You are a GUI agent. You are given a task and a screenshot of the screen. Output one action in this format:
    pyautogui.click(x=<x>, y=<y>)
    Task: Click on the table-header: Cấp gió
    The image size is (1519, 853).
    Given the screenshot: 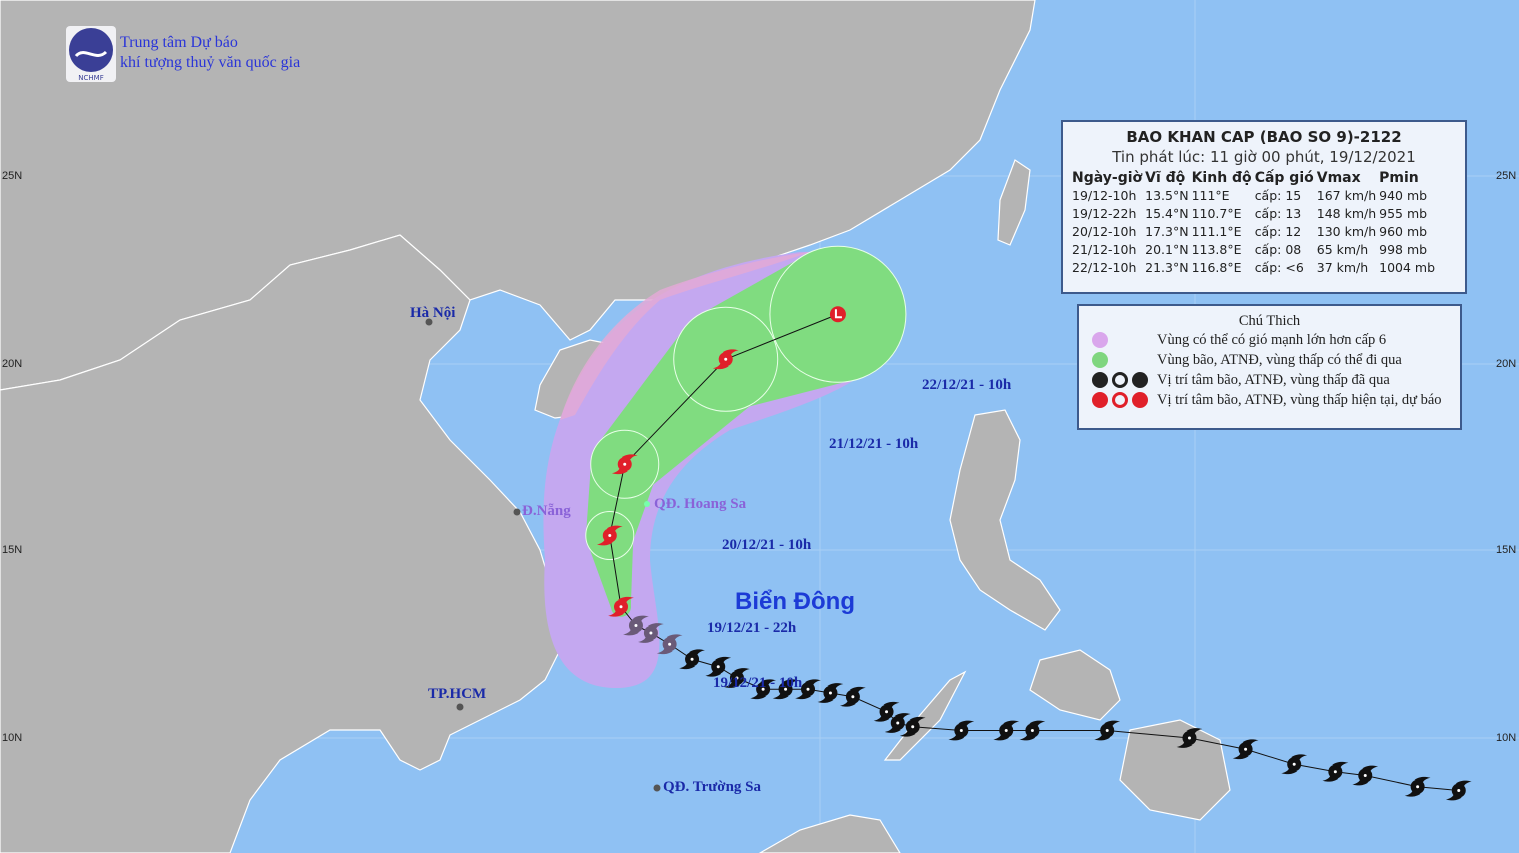 What is the action you would take?
    pyautogui.click(x=1284, y=178)
    